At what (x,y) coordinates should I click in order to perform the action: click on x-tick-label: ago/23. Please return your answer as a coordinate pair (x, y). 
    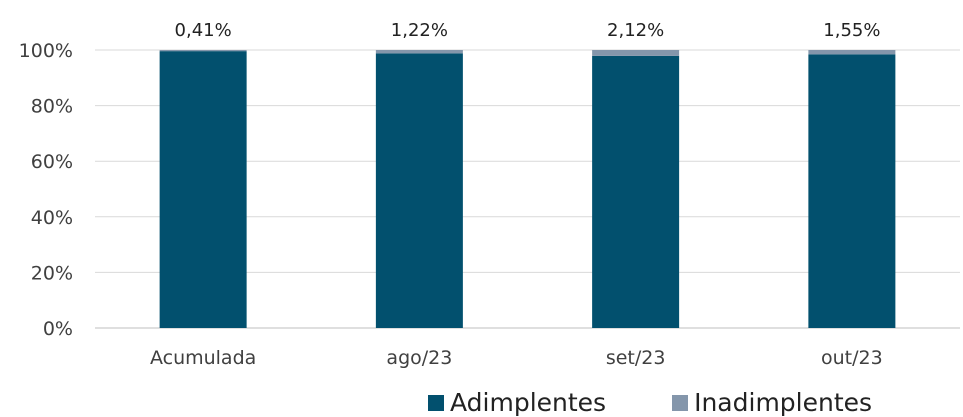
    Looking at the image, I should click on (419, 358).